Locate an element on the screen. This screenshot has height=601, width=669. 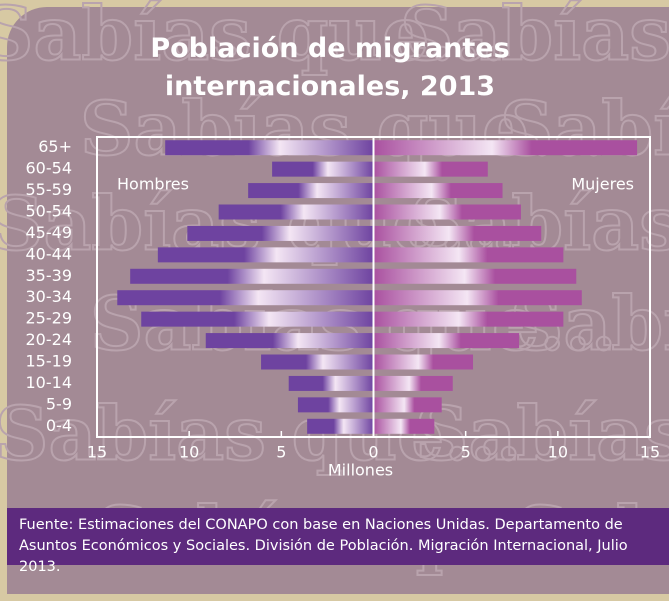
legend-label: Hombres is located at coordinates (153, 184).